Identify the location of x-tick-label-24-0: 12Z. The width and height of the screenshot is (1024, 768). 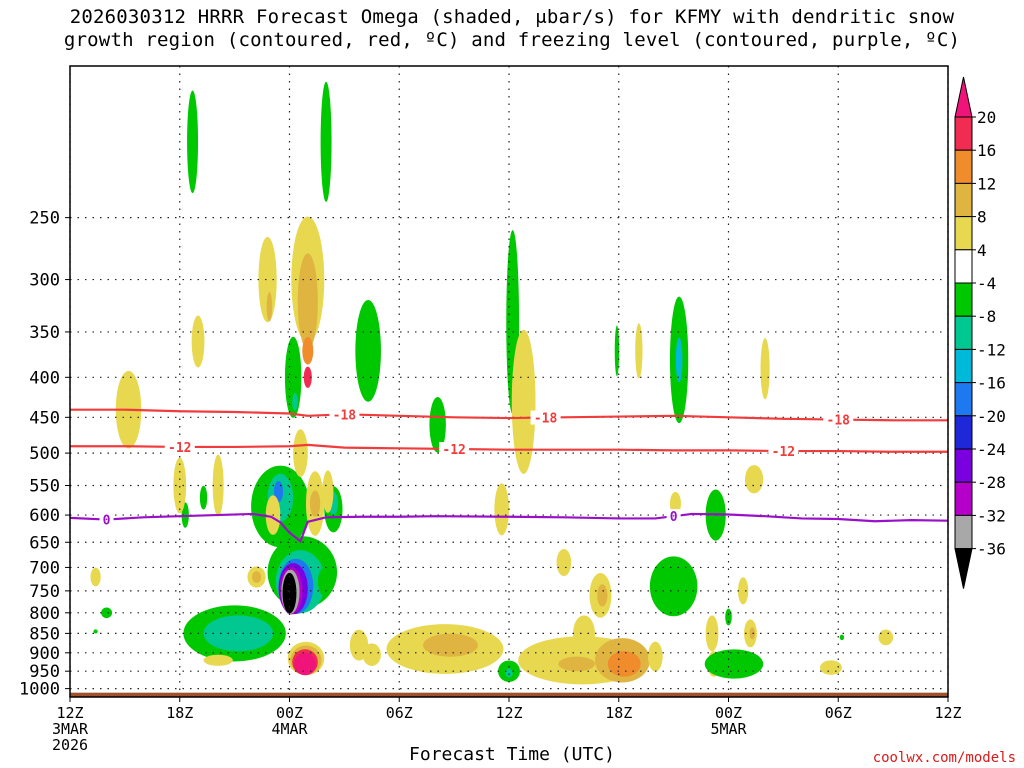
(508, 713).